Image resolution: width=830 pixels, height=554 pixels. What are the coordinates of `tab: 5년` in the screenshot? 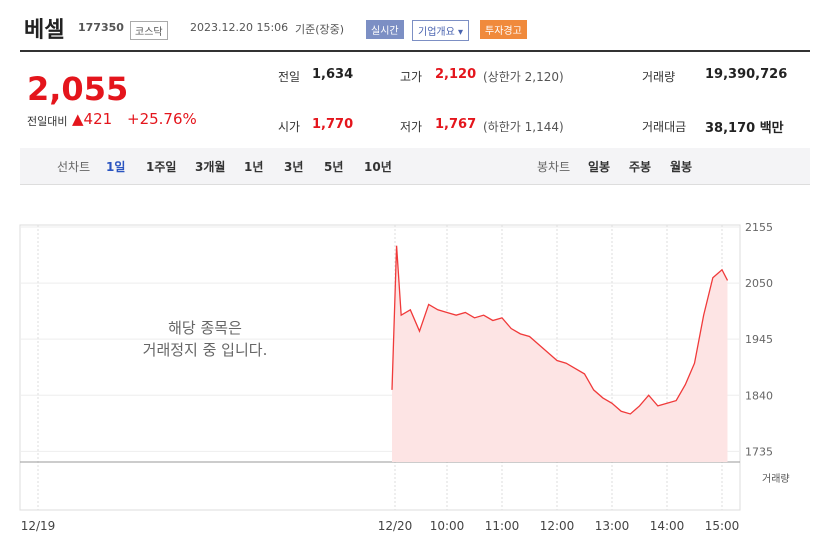 It's located at (334, 167).